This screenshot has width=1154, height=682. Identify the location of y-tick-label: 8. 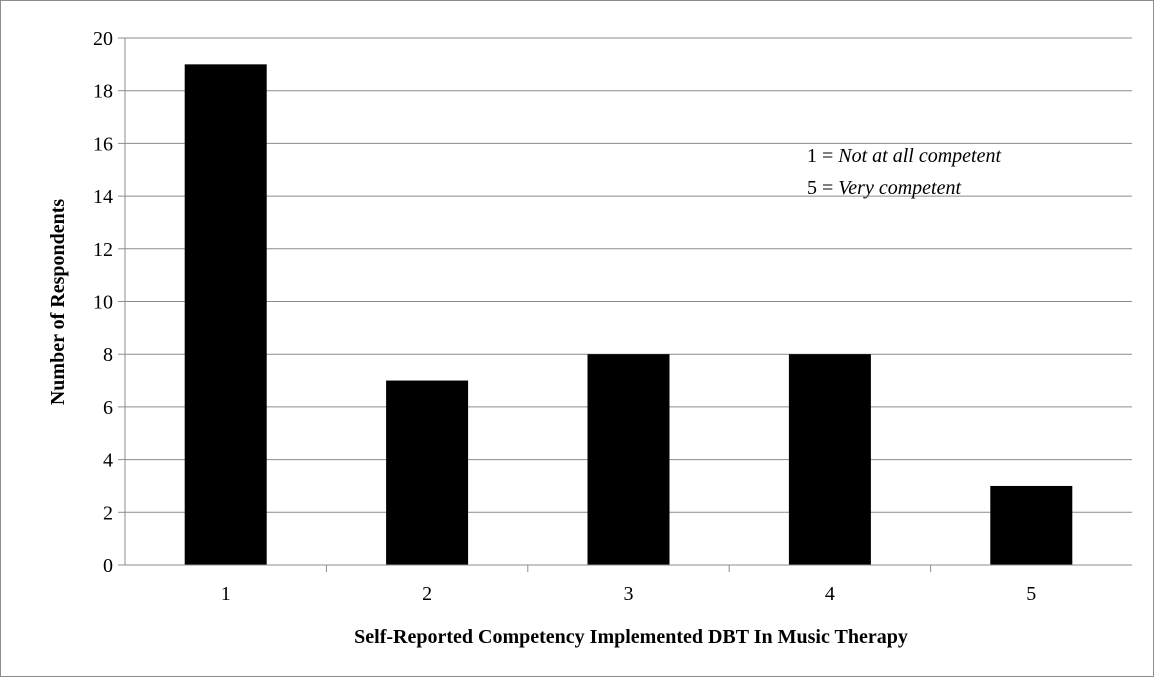
(108, 355).